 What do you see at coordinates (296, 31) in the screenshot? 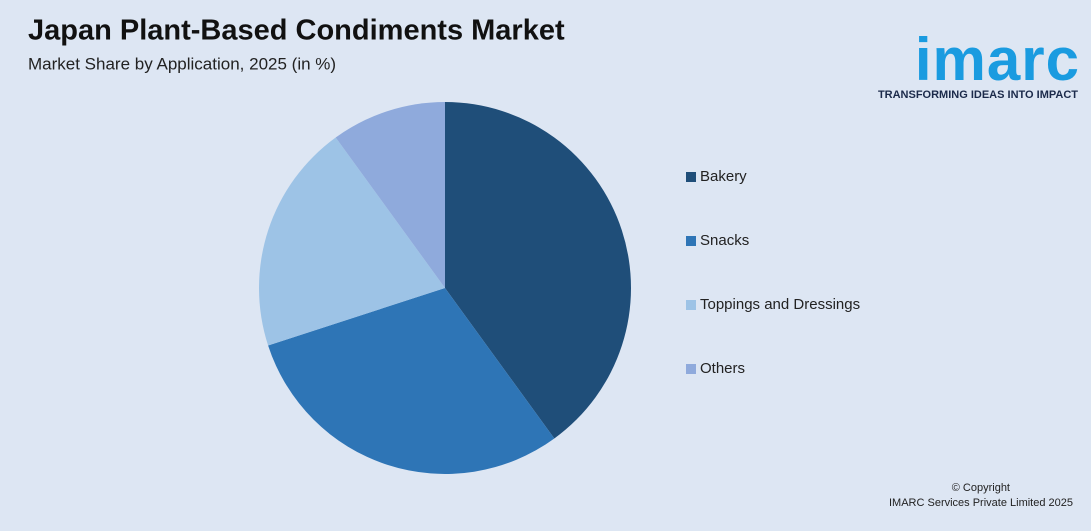
I see `chart-title: Japan Plant-Based Condiments Market` at bounding box center [296, 31].